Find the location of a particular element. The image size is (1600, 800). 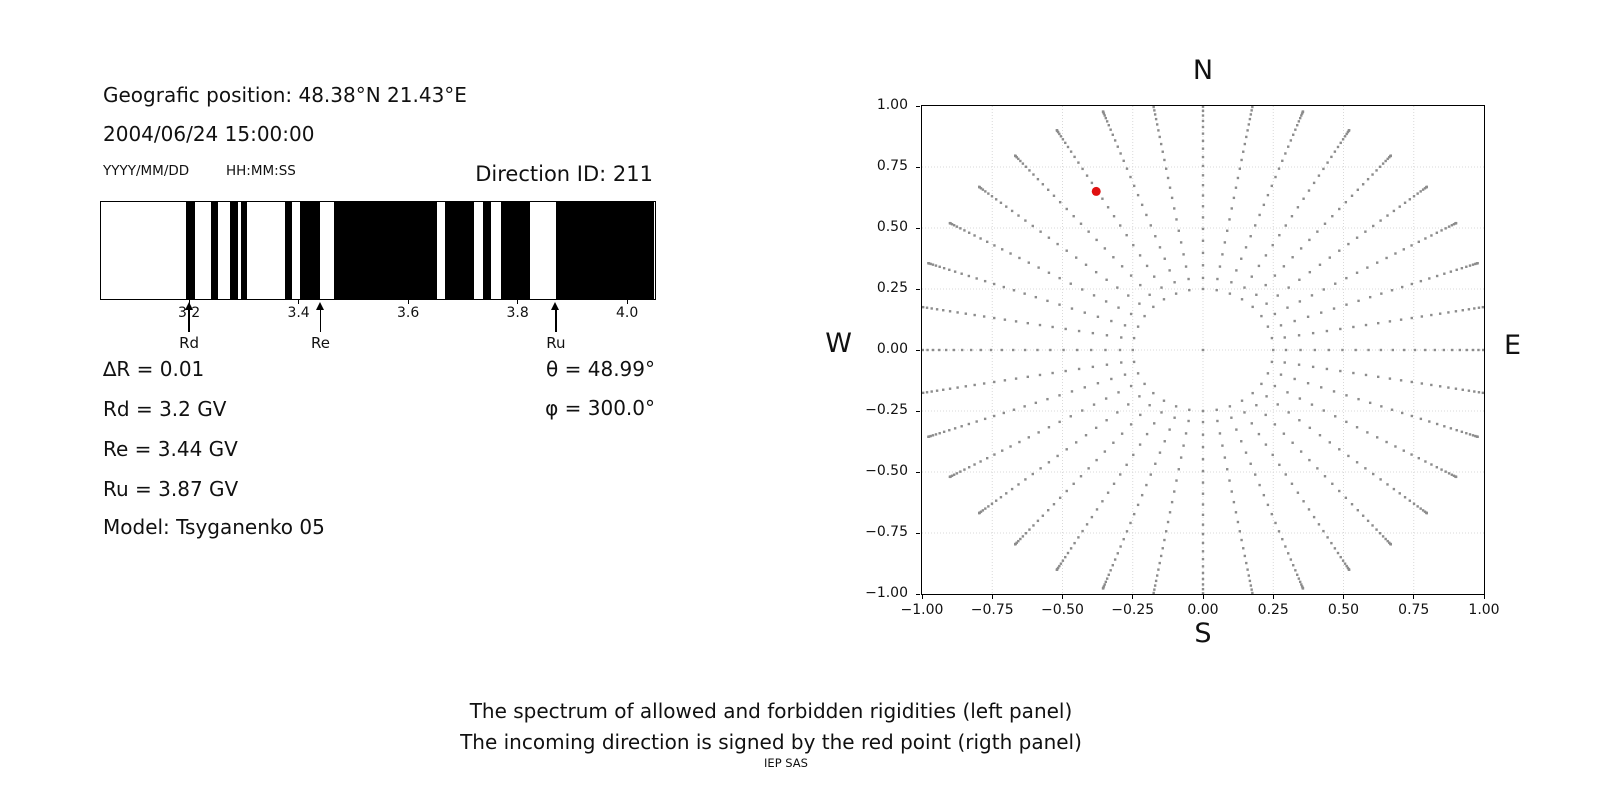

rigidity-spectrum-plot is located at coordinates (378, 250).